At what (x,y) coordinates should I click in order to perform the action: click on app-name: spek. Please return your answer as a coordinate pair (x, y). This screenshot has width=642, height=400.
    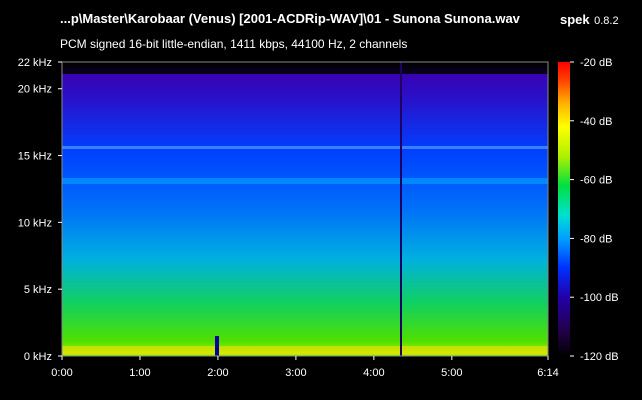
    Looking at the image, I should click on (575, 19).